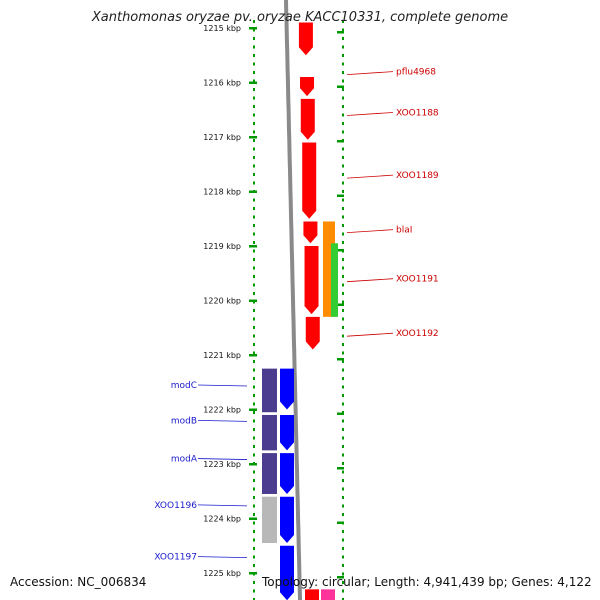 The image size is (600, 600). I want to click on scale-tick-label: 1219 kbp, so click(222, 246).